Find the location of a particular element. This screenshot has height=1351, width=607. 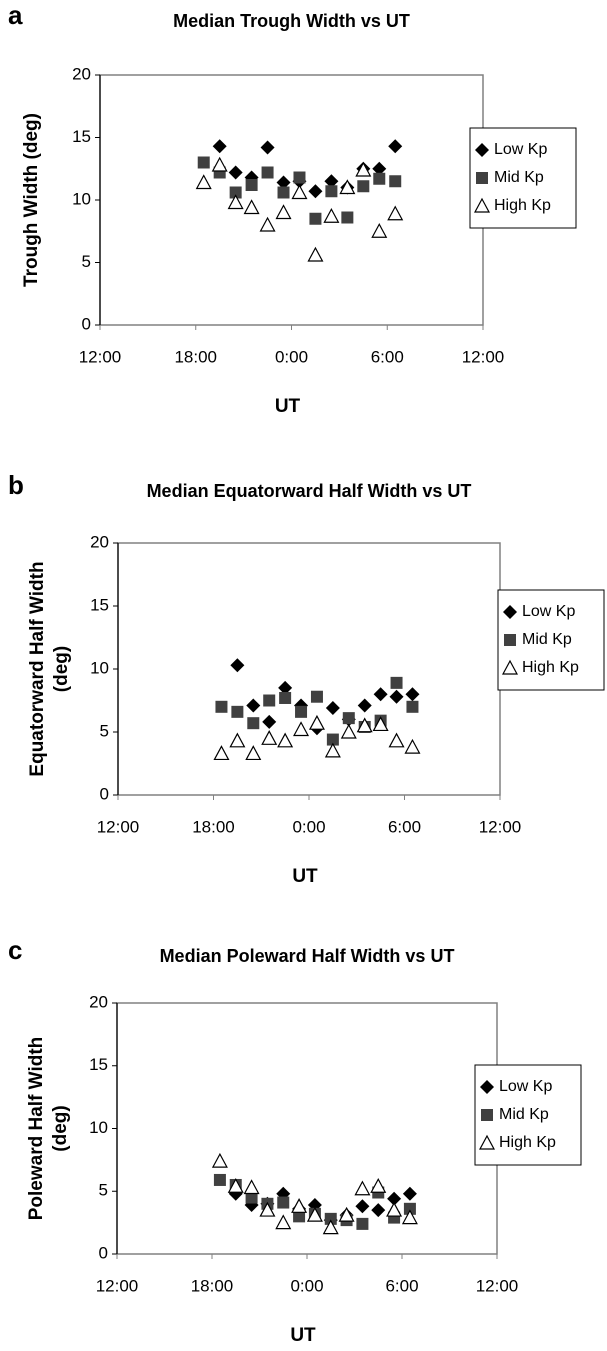

y-axis-label-line: Trough Width (deg) is located at coordinates (31, 200).